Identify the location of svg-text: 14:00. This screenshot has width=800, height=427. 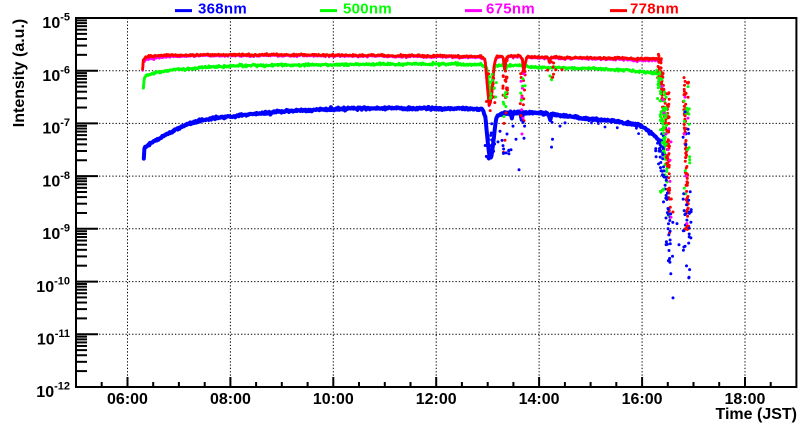
(539, 399).